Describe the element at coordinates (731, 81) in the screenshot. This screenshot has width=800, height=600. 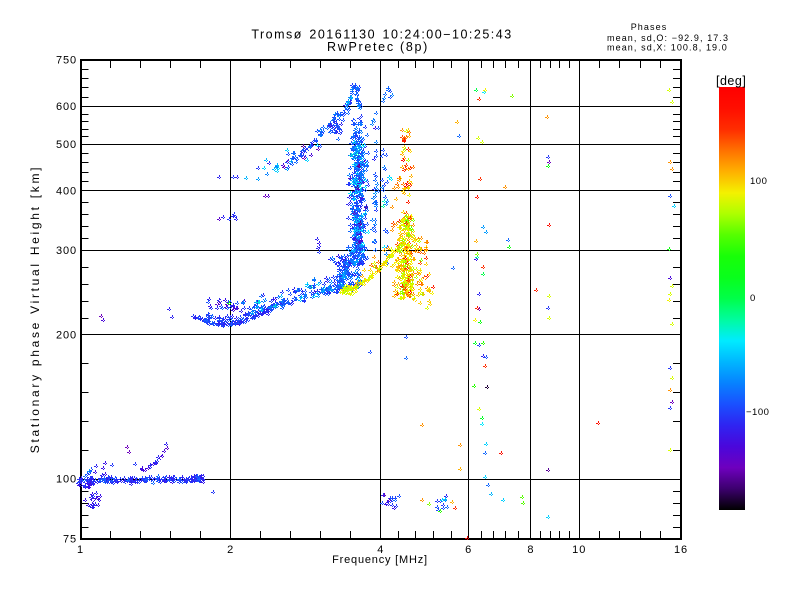
I see `svg-text: [deg]` at that location.